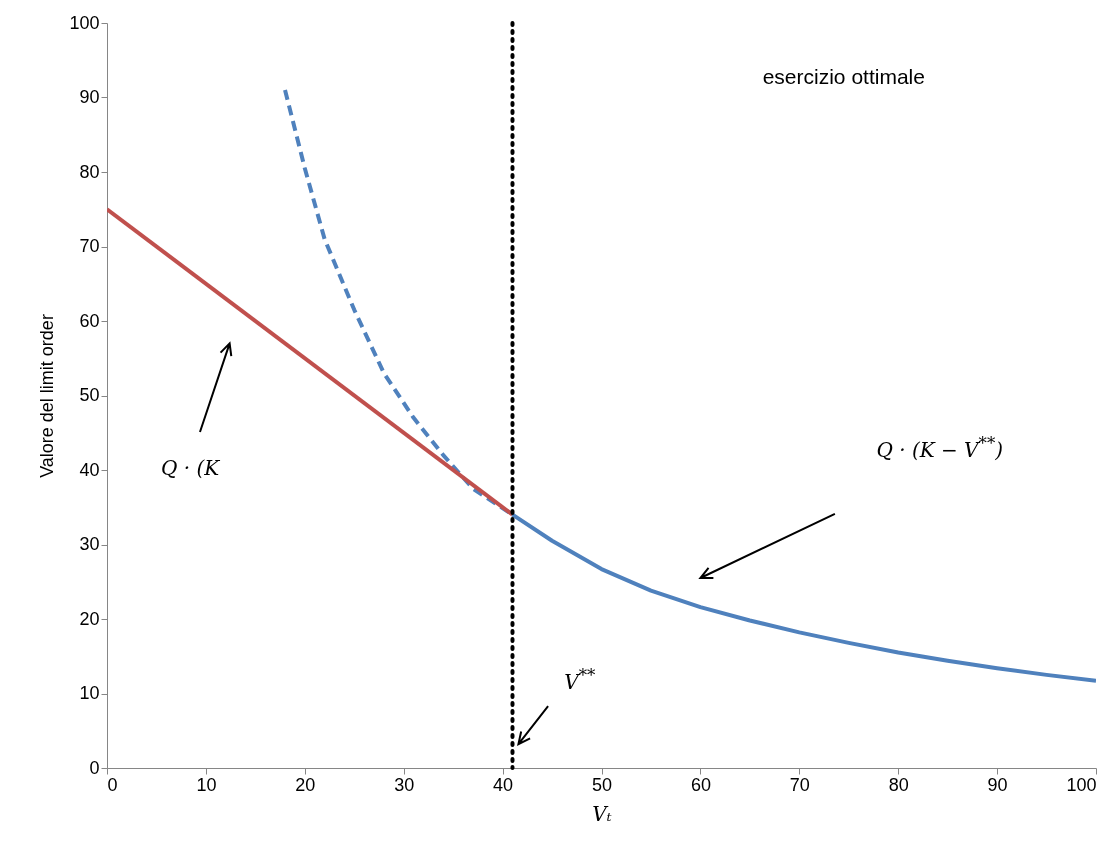 The height and width of the screenshot is (856, 1119). What do you see at coordinates (84, 22) in the screenshot?
I see `y-tick-label: 100` at bounding box center [84, 22].